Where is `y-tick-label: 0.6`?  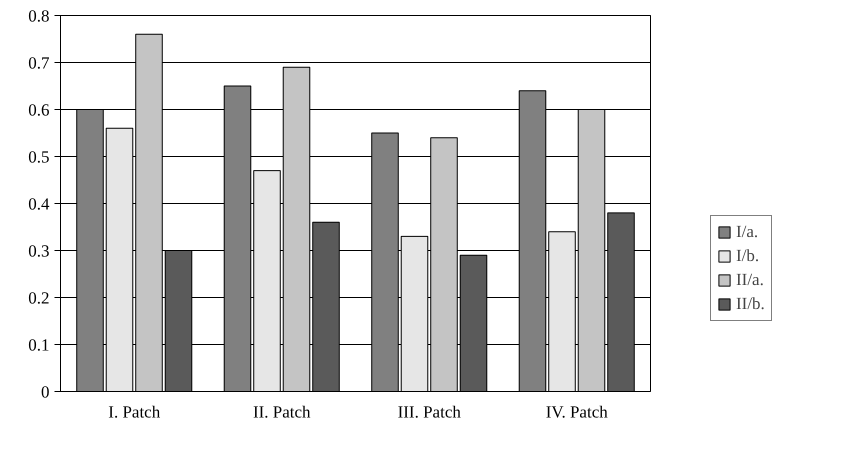
y-tick-label: 0.6 is located at coordinates (39, 110).